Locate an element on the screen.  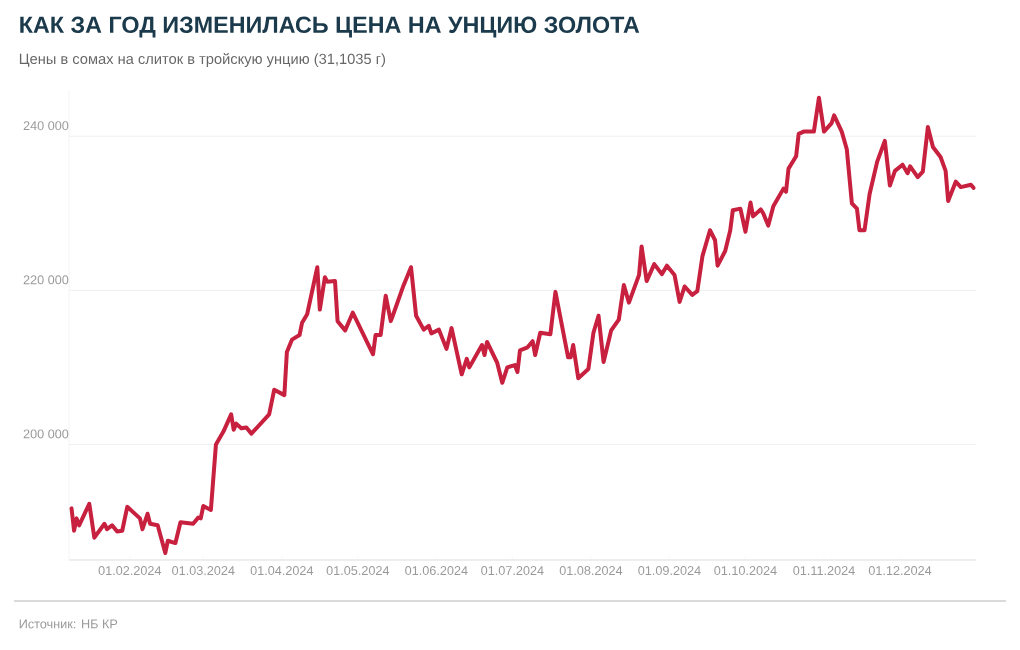
x-tick-label: 01.05.2024 is located at coordinates (358, 571).